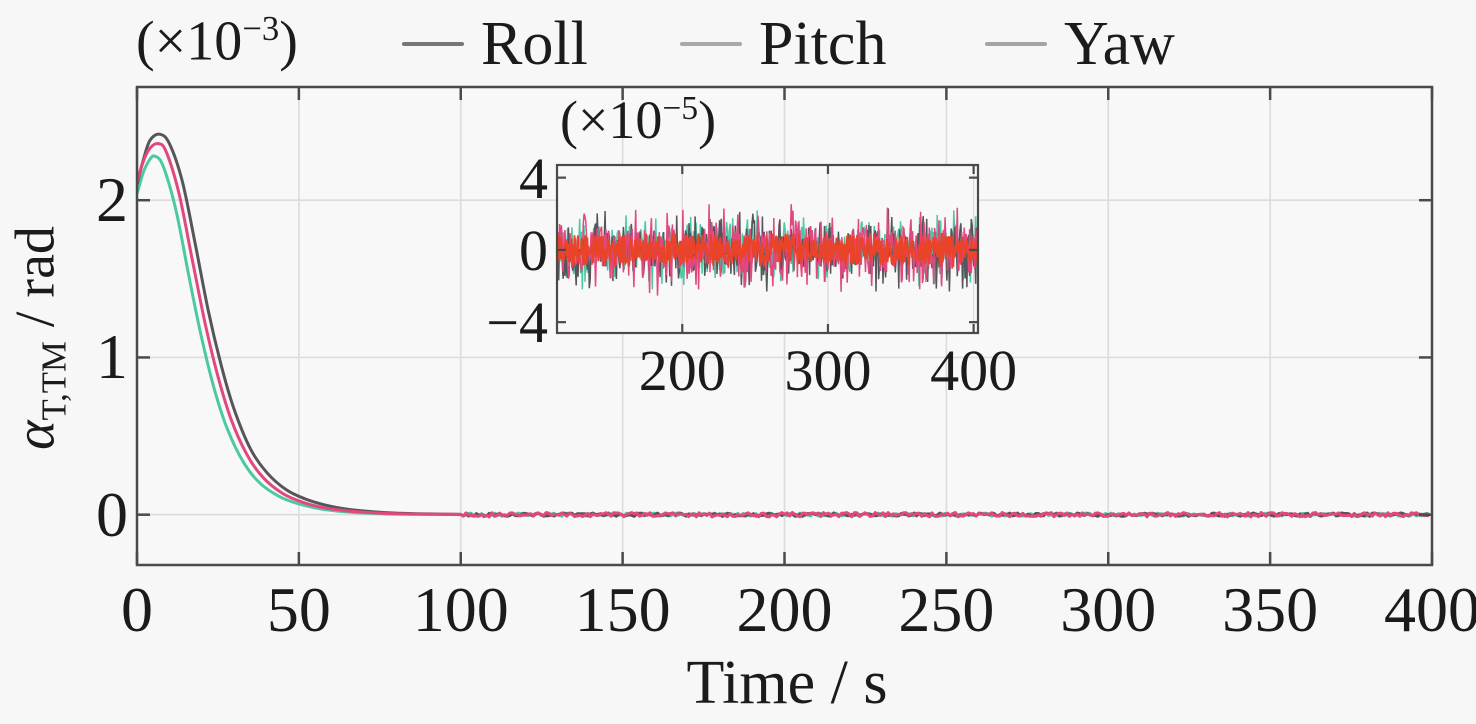  What do you see at coordinates (433, 44) in the screenshot?
I see `legend-marker-roll` at bounding box center [433, 44].